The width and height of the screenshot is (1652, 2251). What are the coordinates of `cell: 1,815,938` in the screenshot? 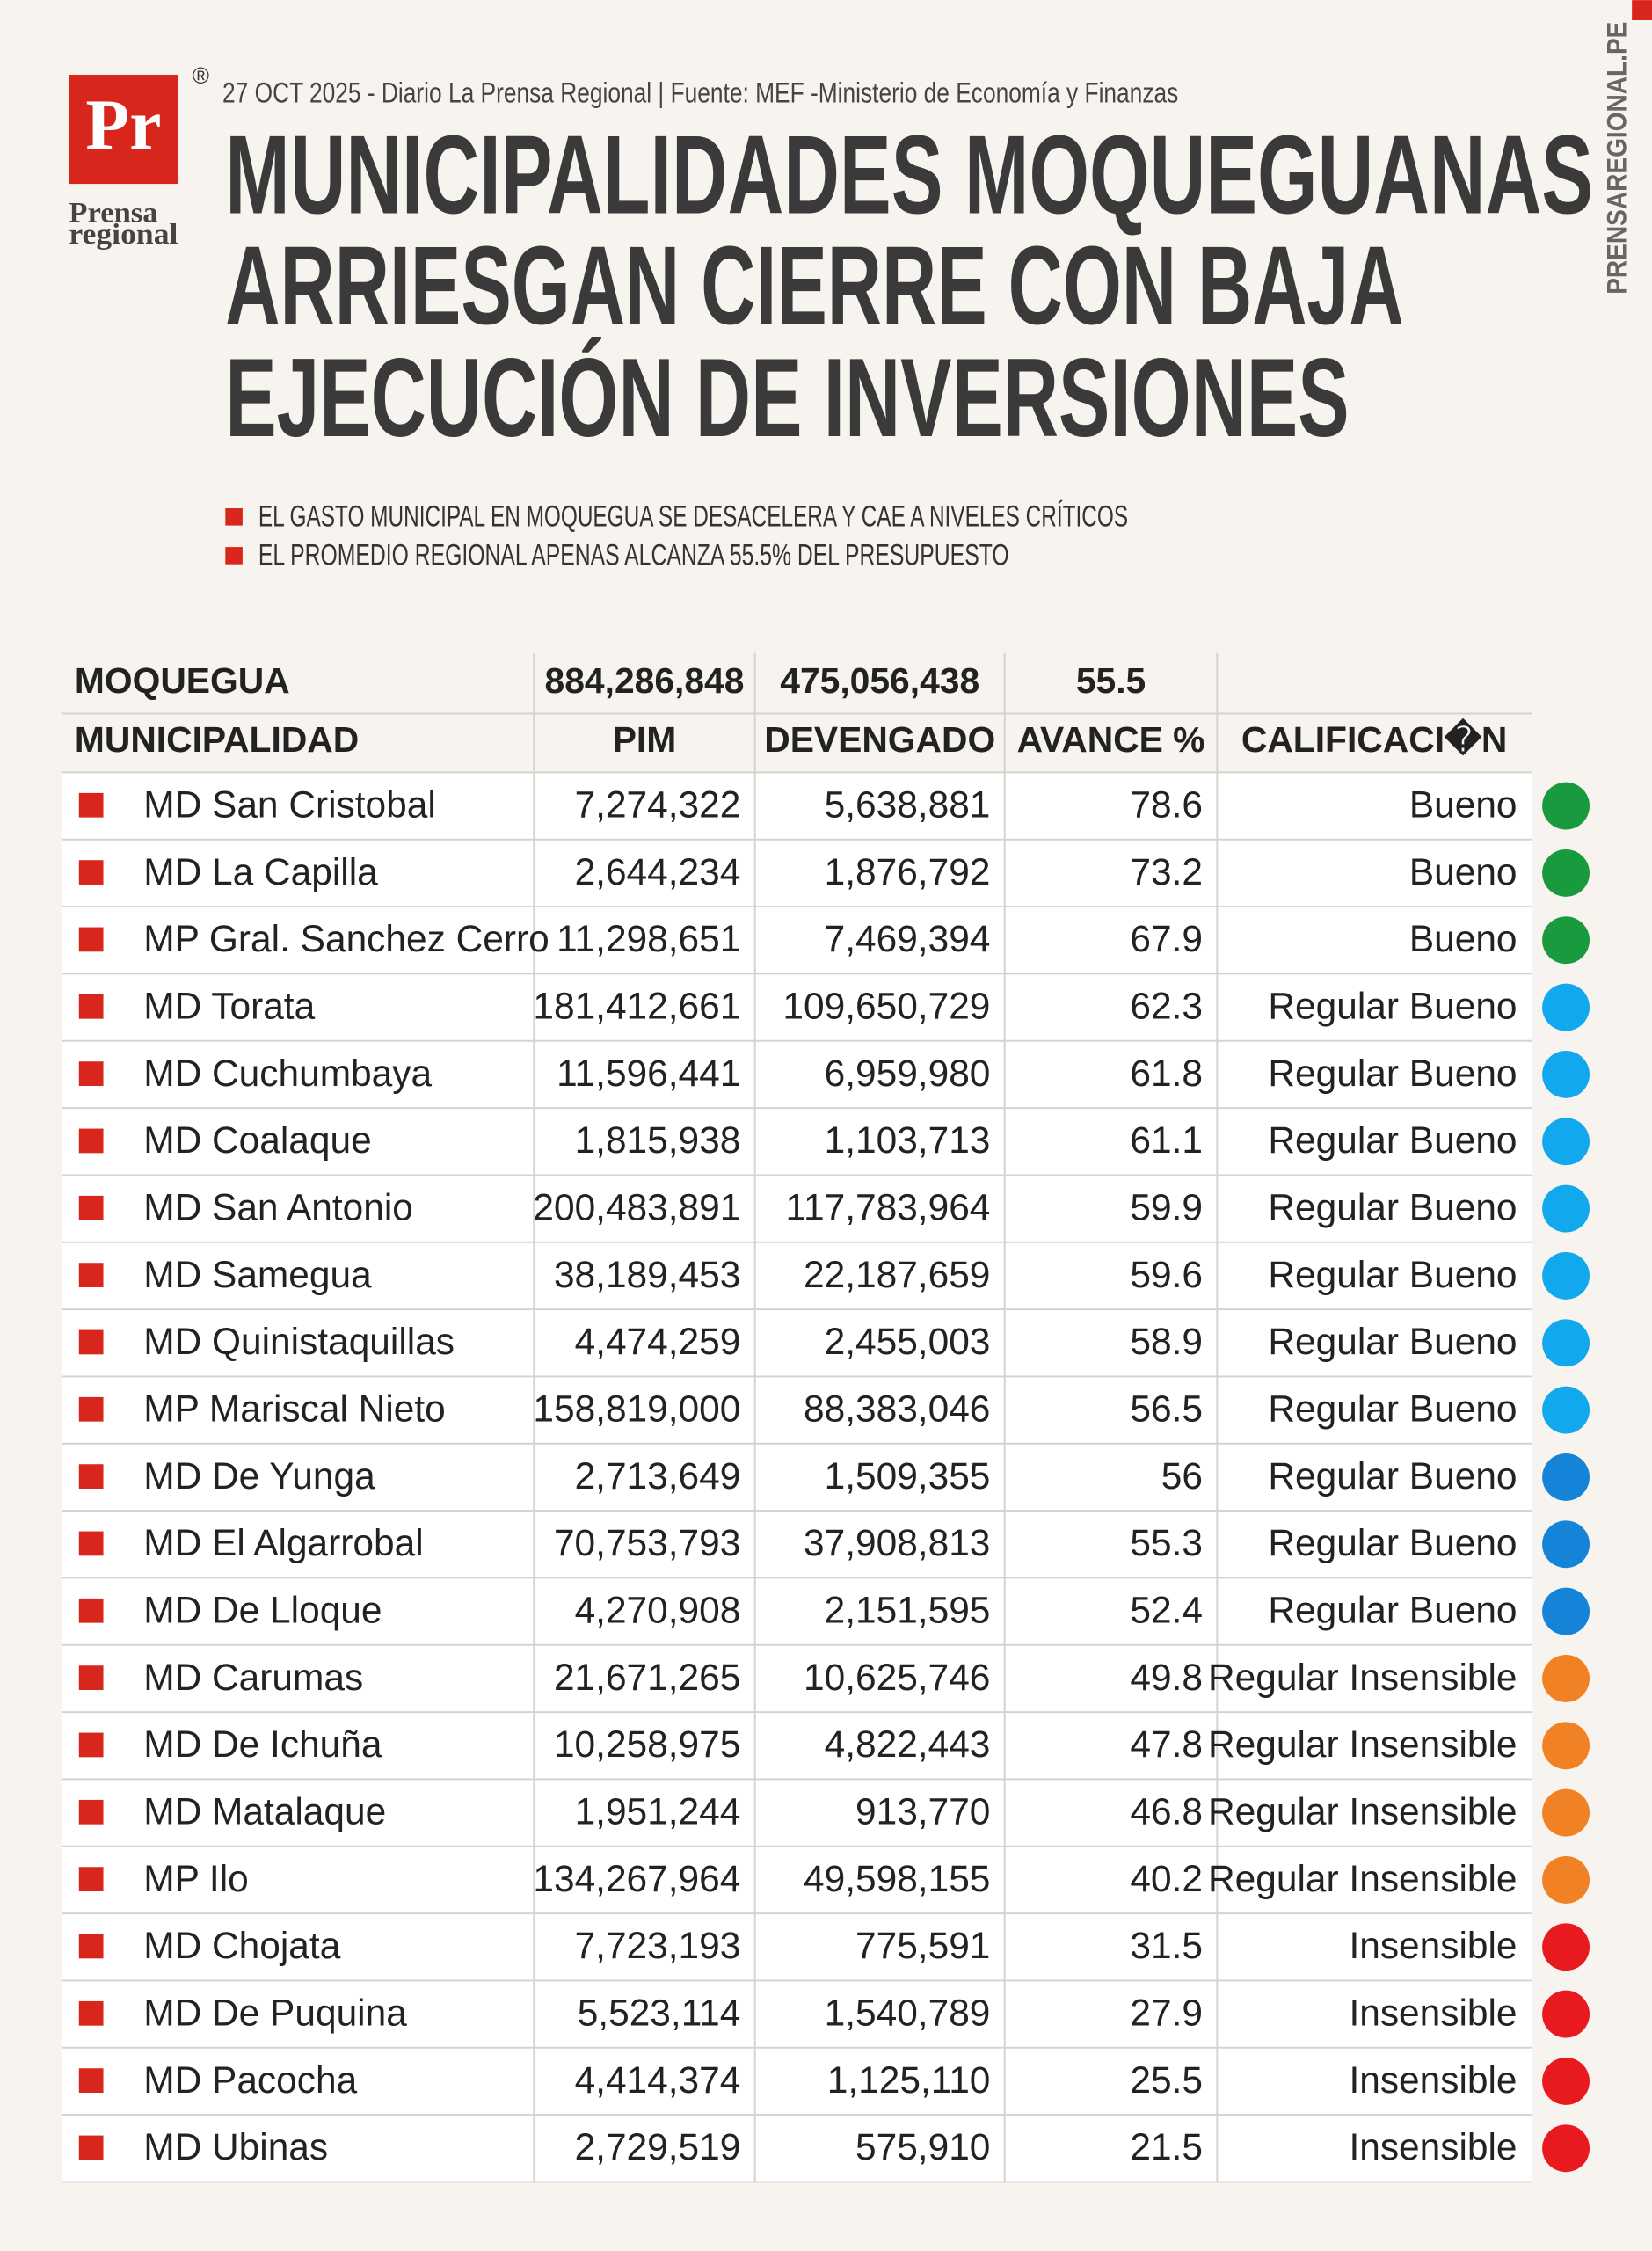 It's located at (658, 1140).